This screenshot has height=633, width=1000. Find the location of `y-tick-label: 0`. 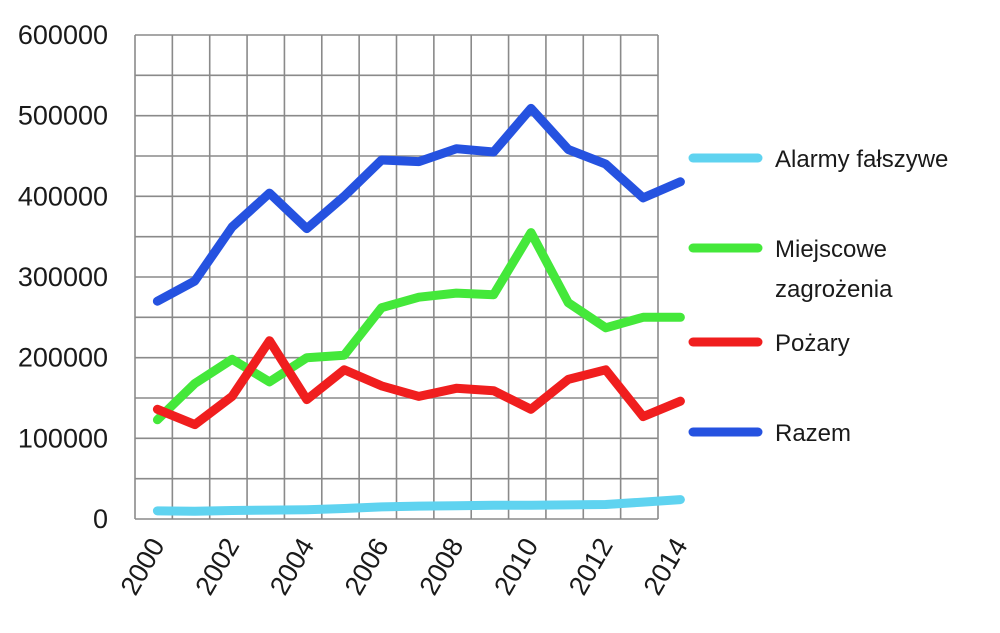

y-tick-label: 0 is located at coordinates (100, 519).